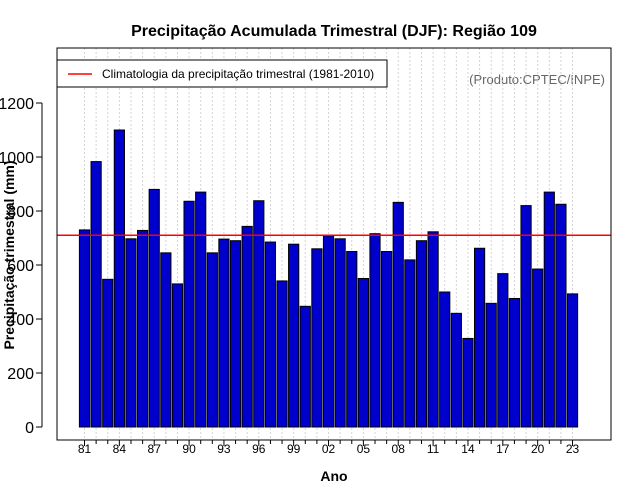 Image resolution: width=640 pixels, height=500 pixels. What do you see at coordinates (120, 449) in the screenshot?
I see `x-tick-label: 84` at bounding box center [120, 449].